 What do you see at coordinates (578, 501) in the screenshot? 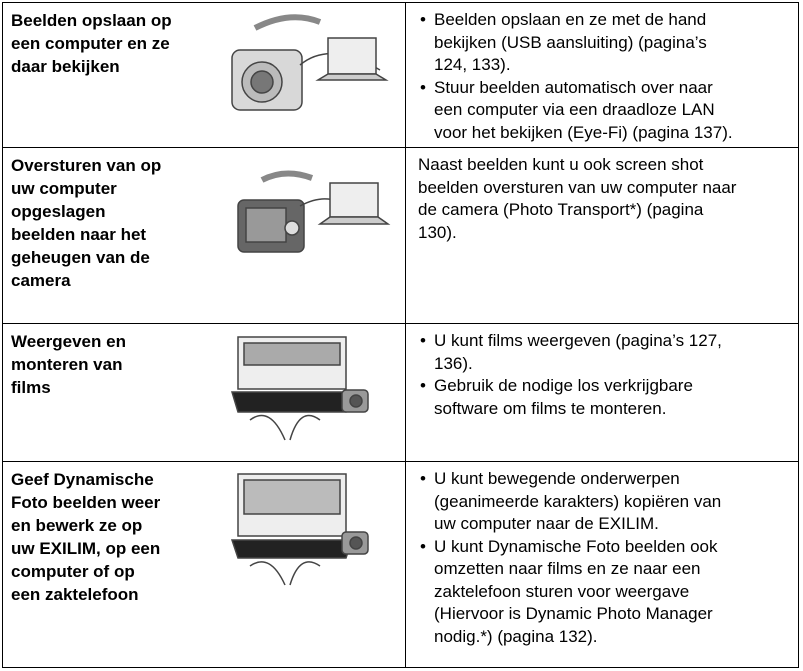
I see `text-line: (geanimeerde karakters) kopiëren van` at bounding box center [578, 501].